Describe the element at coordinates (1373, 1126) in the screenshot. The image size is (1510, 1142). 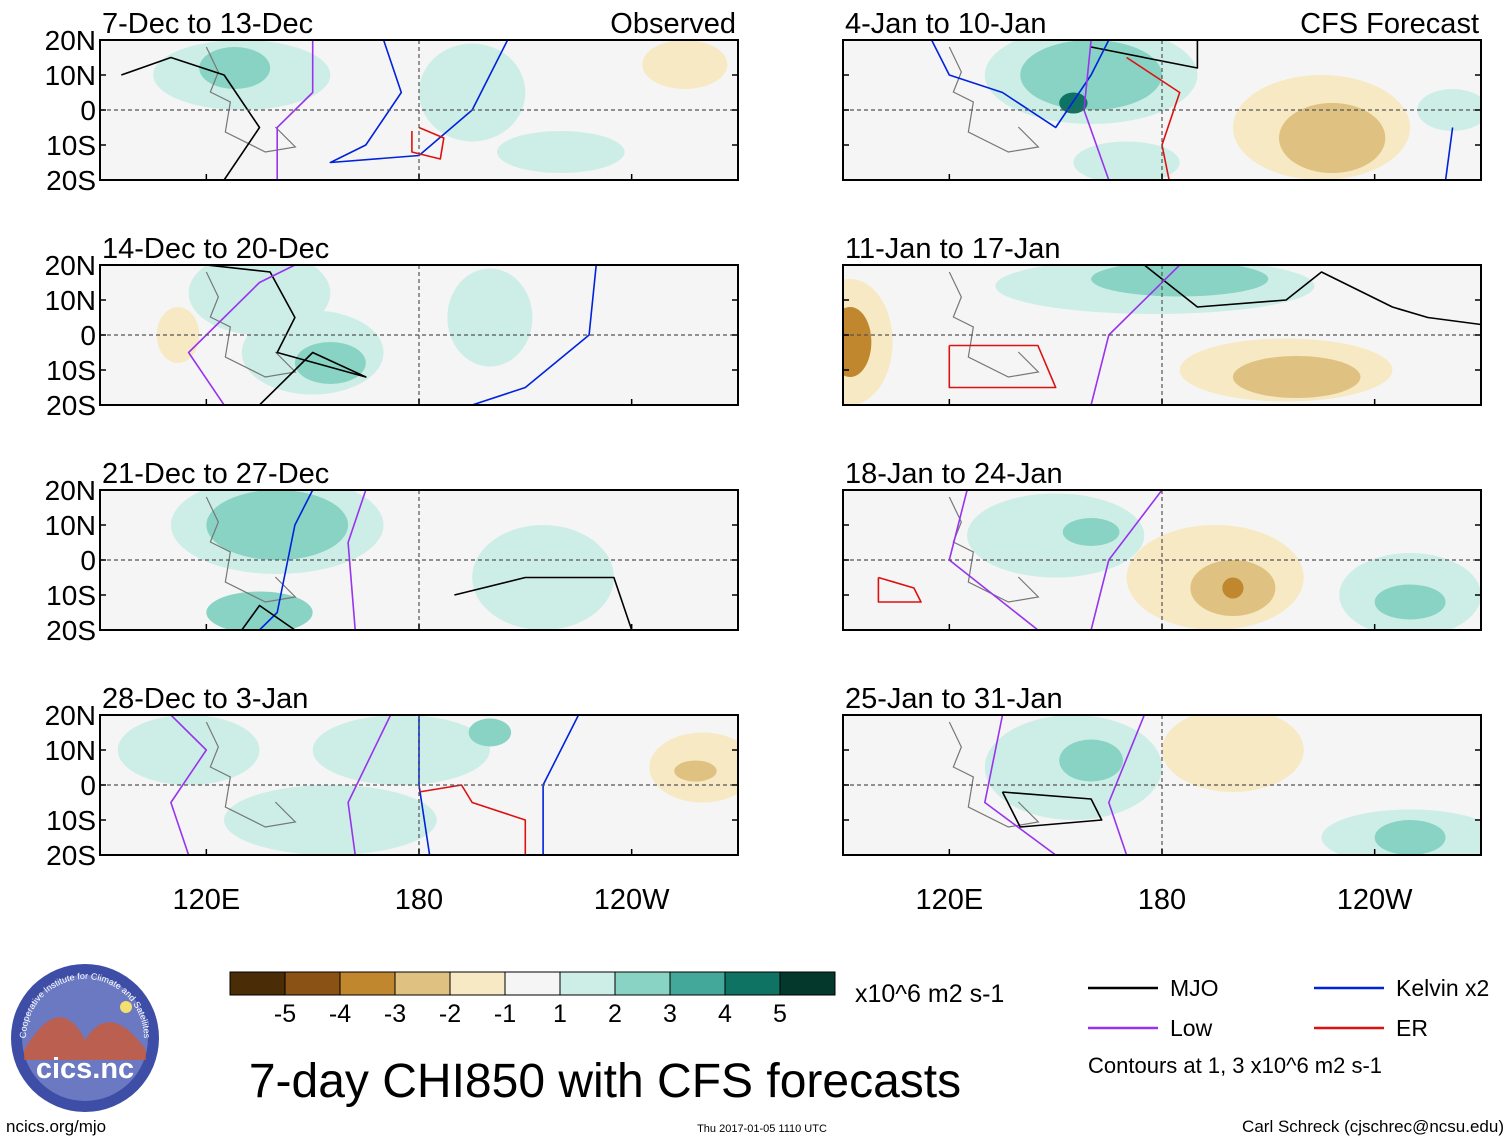
I see `credit: Carl Schreck (cjschrec@ncsu.edu)` at that location.